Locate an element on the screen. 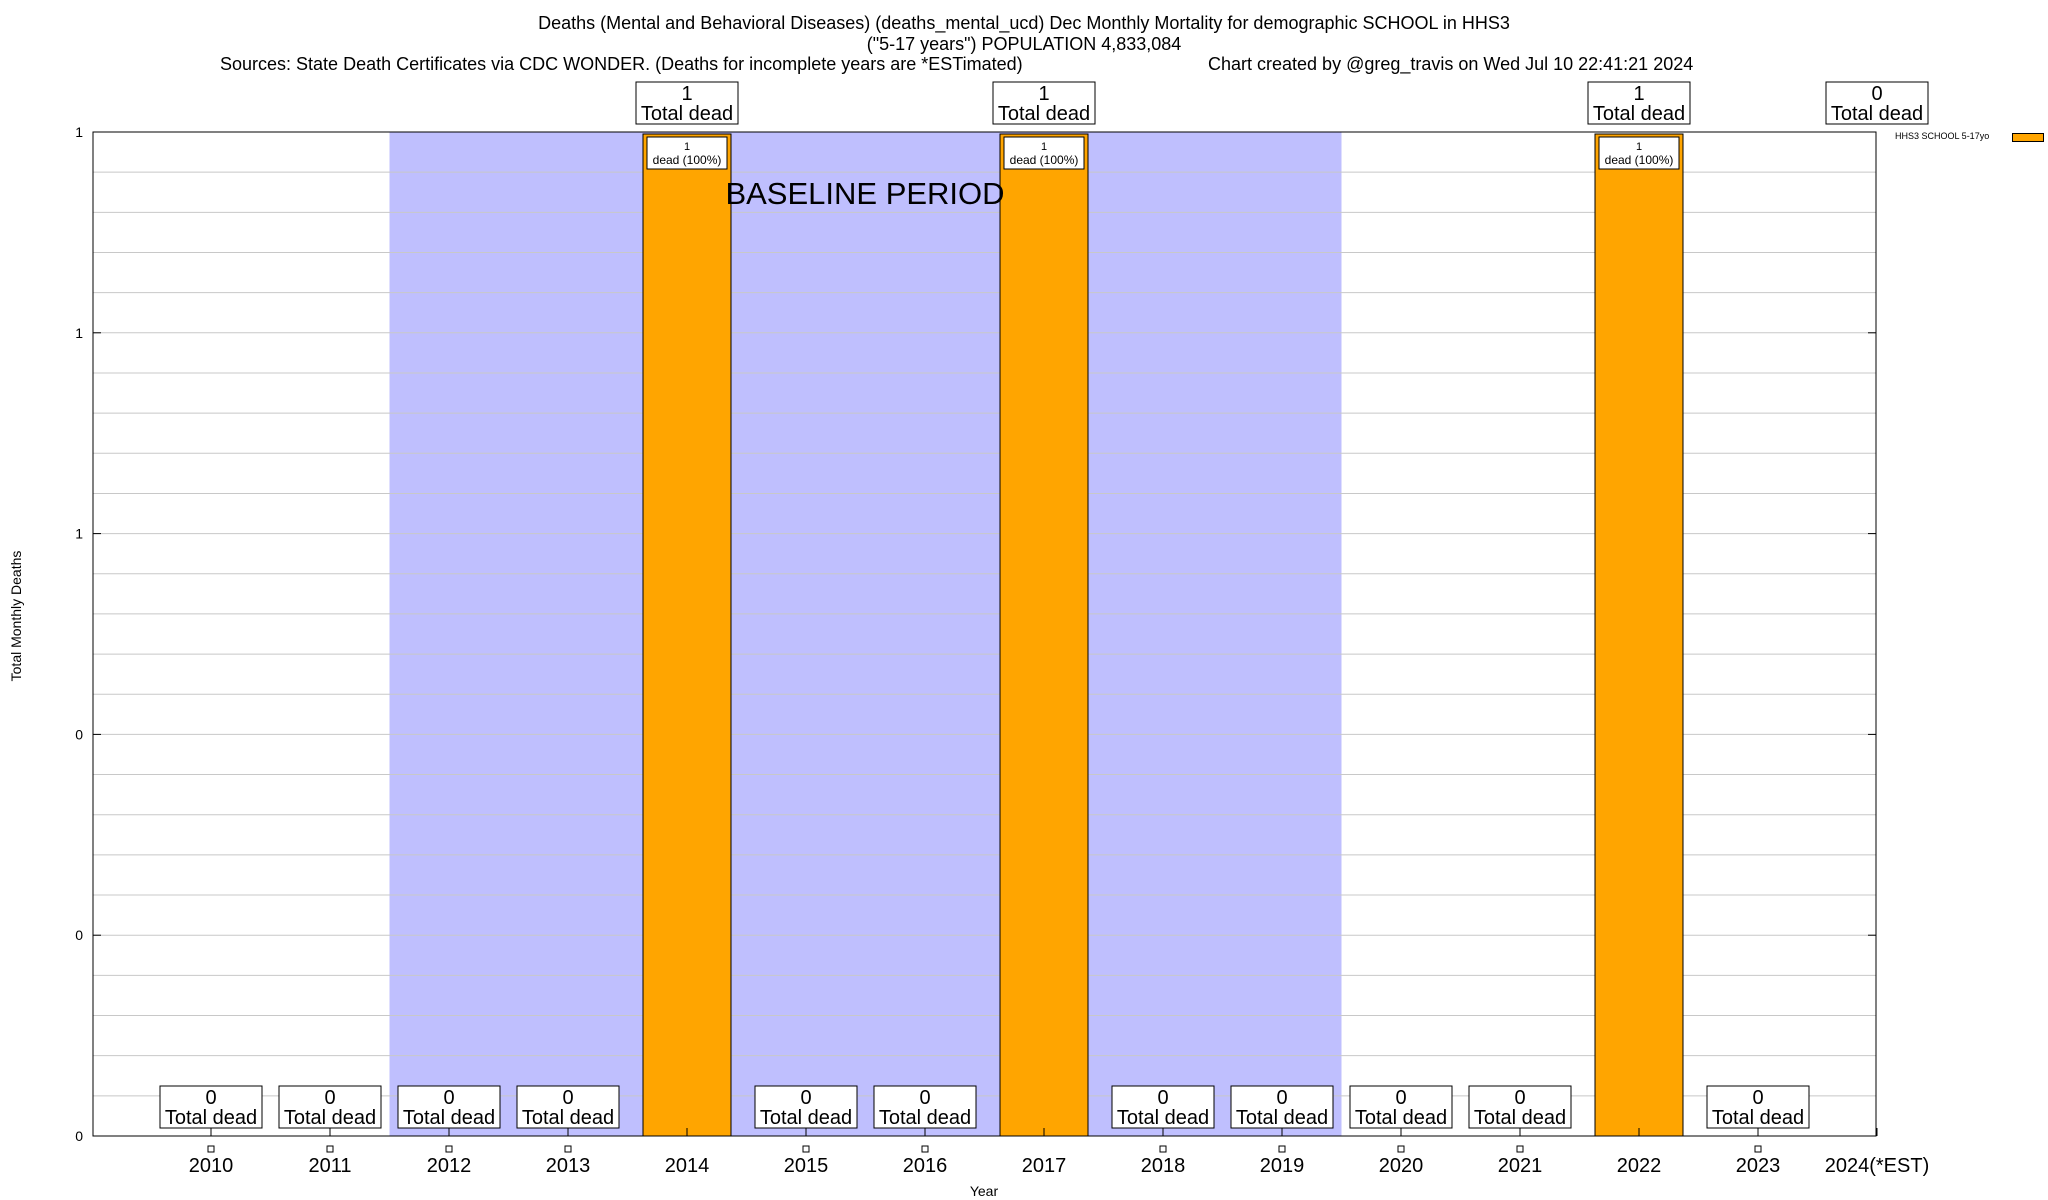  x-tick-label: 2020 is located at coordinates (1401, 1166).